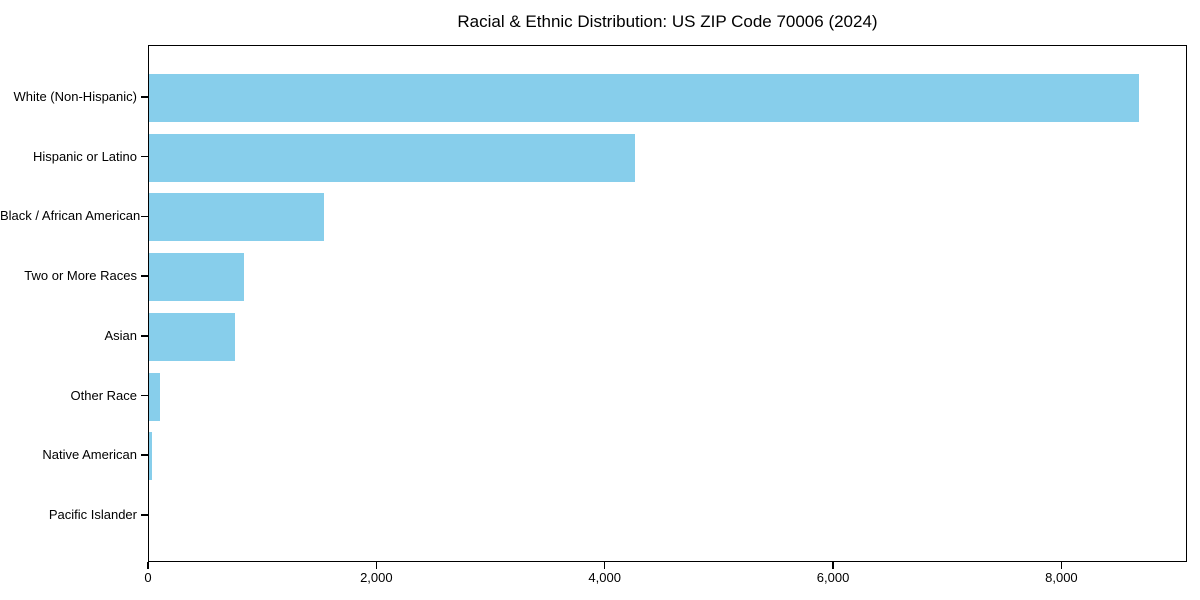 The image size is (1200, 600). Describe the element at coordinates (192, 336) in the screenshot. I see `bar-asian` at that location.